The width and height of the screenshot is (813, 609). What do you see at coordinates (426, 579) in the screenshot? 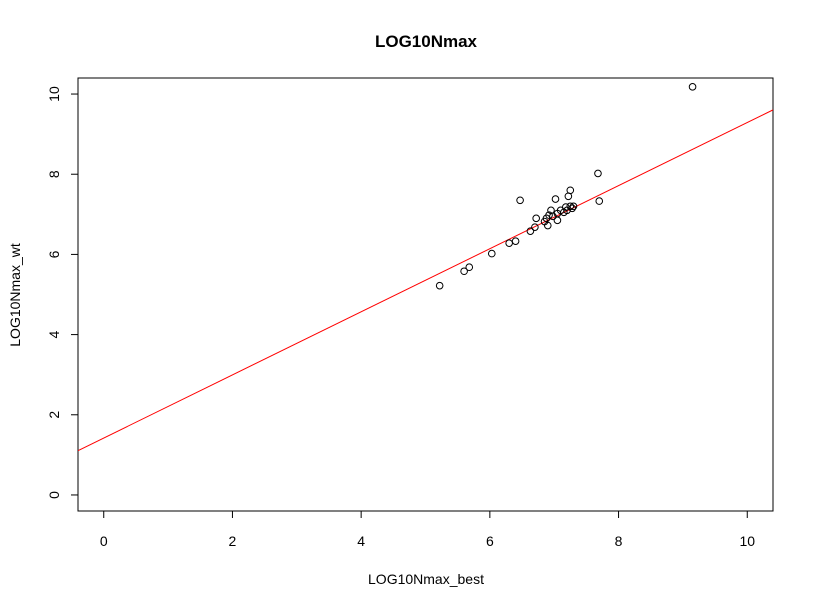
I see `x-axis-label: LOG10Nmax_best` at bounding box center [426, 579].